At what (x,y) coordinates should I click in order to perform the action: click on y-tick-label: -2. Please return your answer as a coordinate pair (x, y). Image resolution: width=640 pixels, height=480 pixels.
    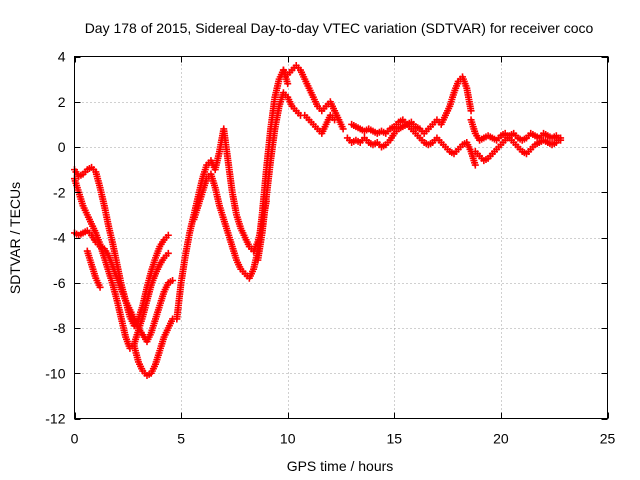
    Looking at the image, I should click on (59, 192).